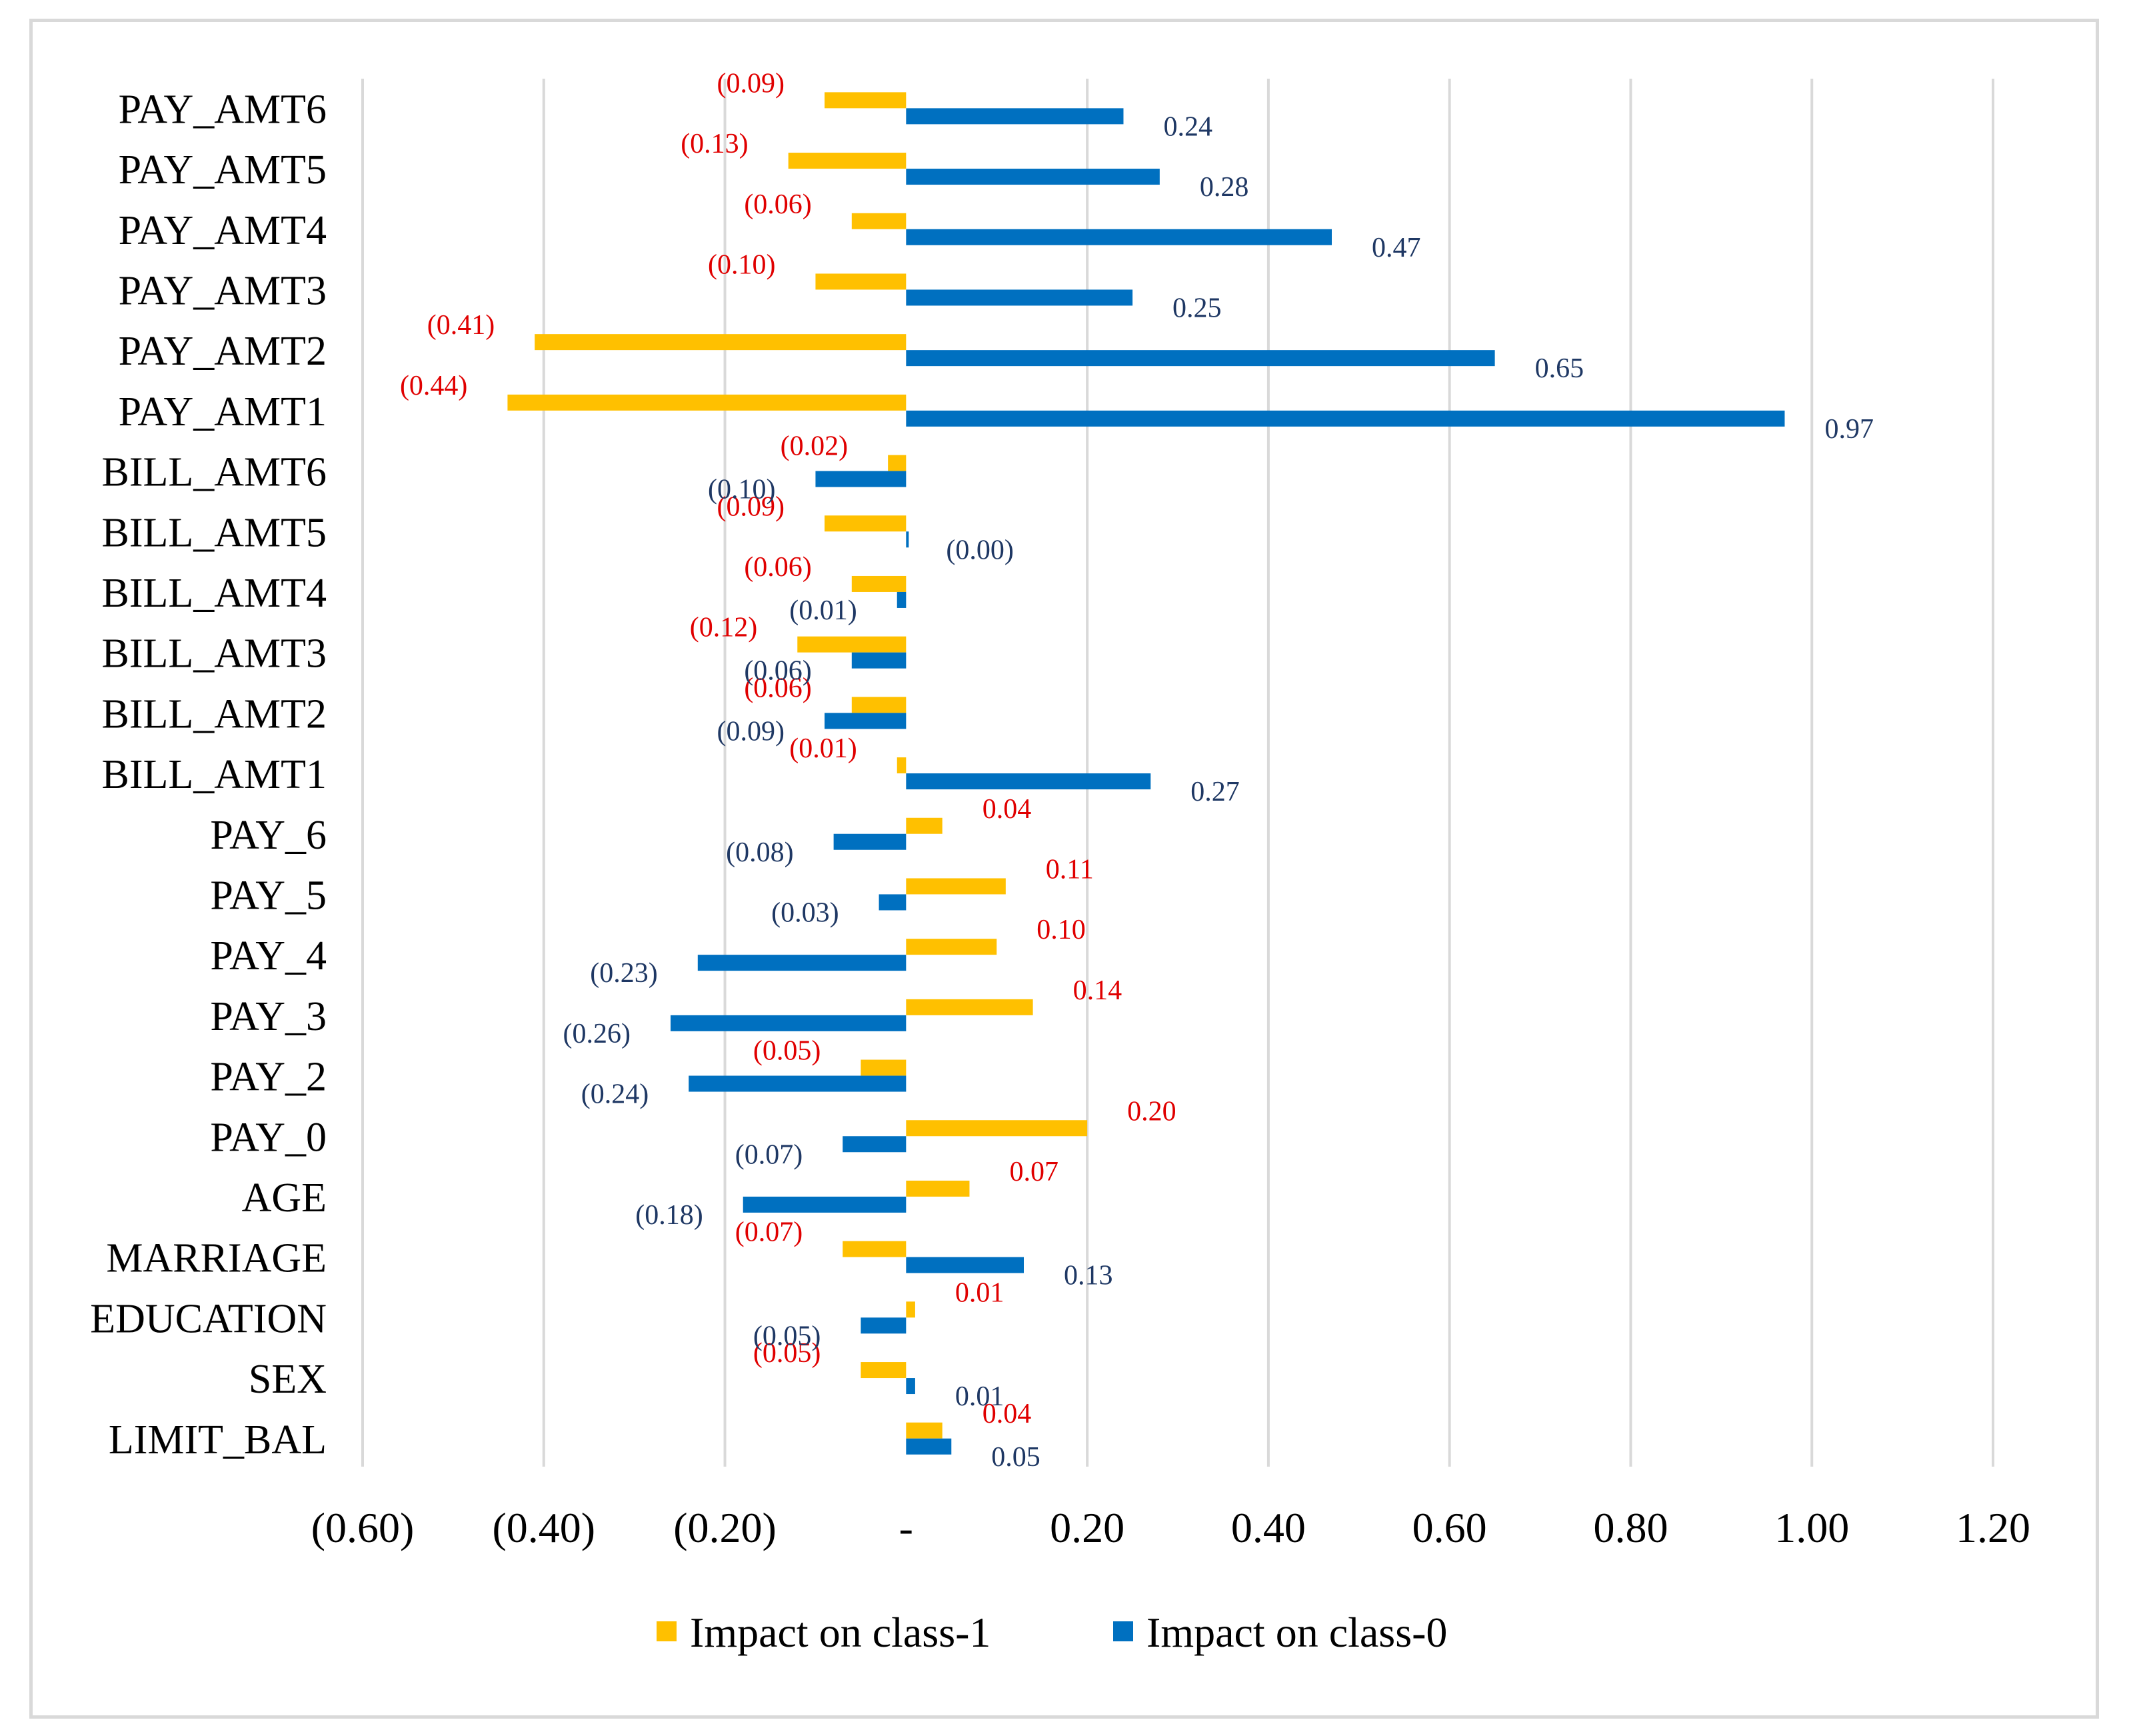 The height and width of the screenshot is (1736, 2129). I want to click on category-label: PAY_4, so click(268, 956).